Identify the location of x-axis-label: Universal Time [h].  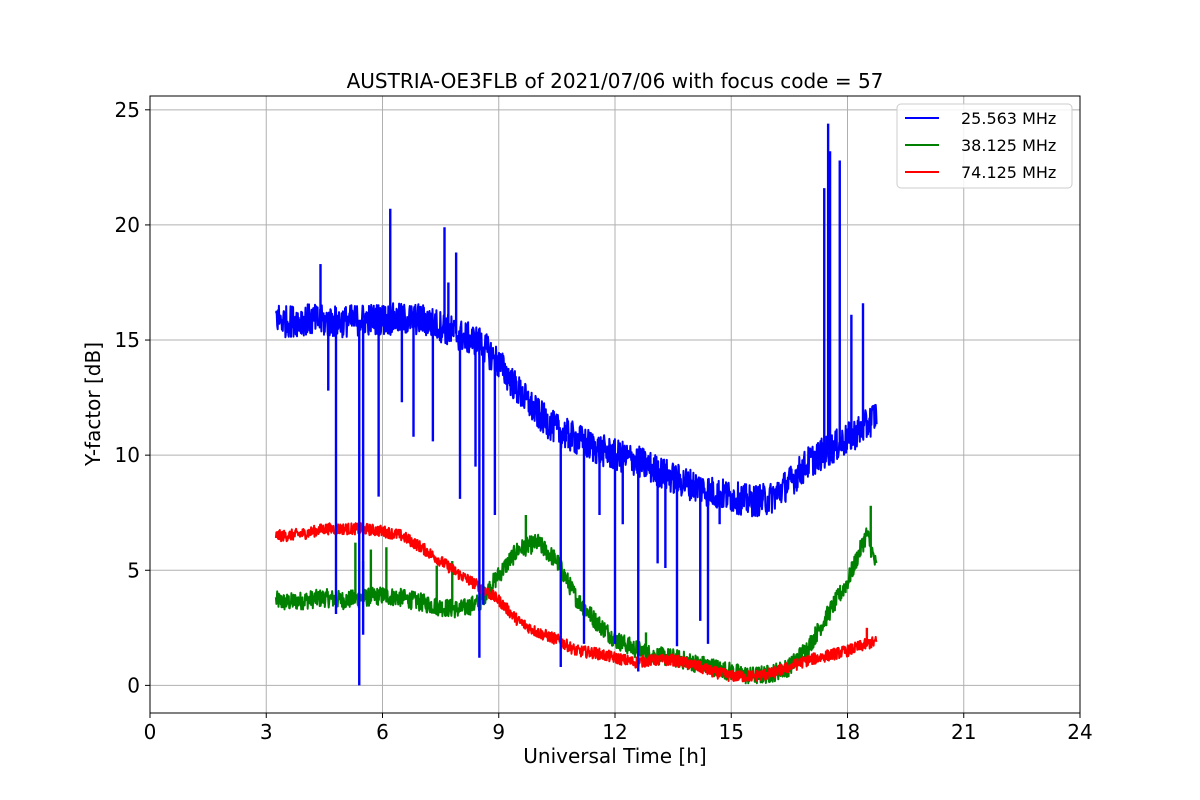
(614, 756).